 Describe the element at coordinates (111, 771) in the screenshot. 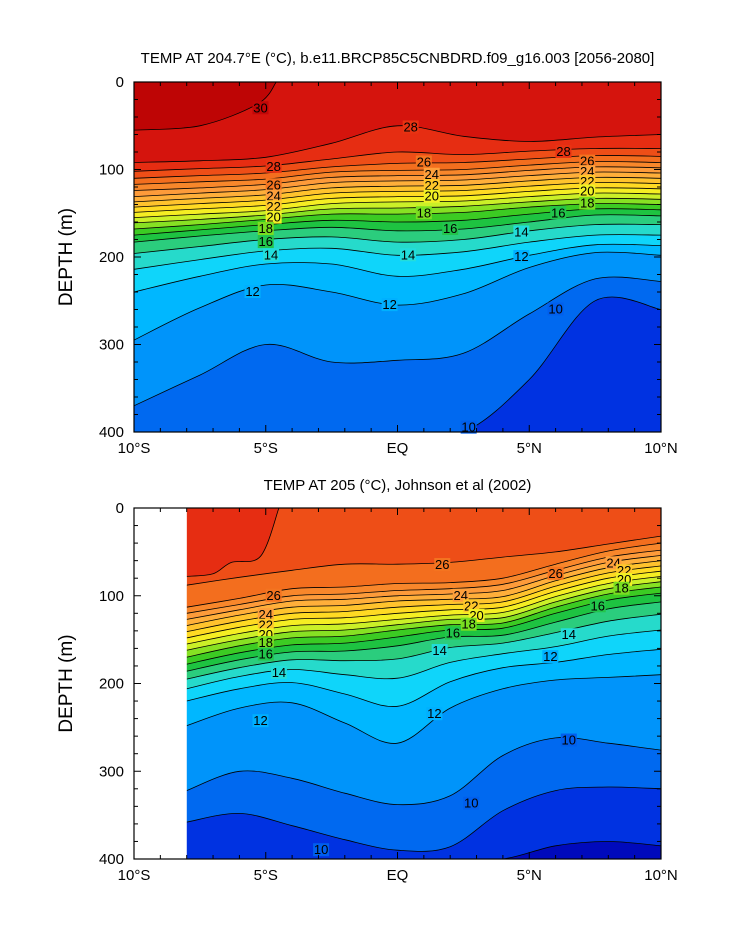

I see `y-tick-label: 300` at that location.